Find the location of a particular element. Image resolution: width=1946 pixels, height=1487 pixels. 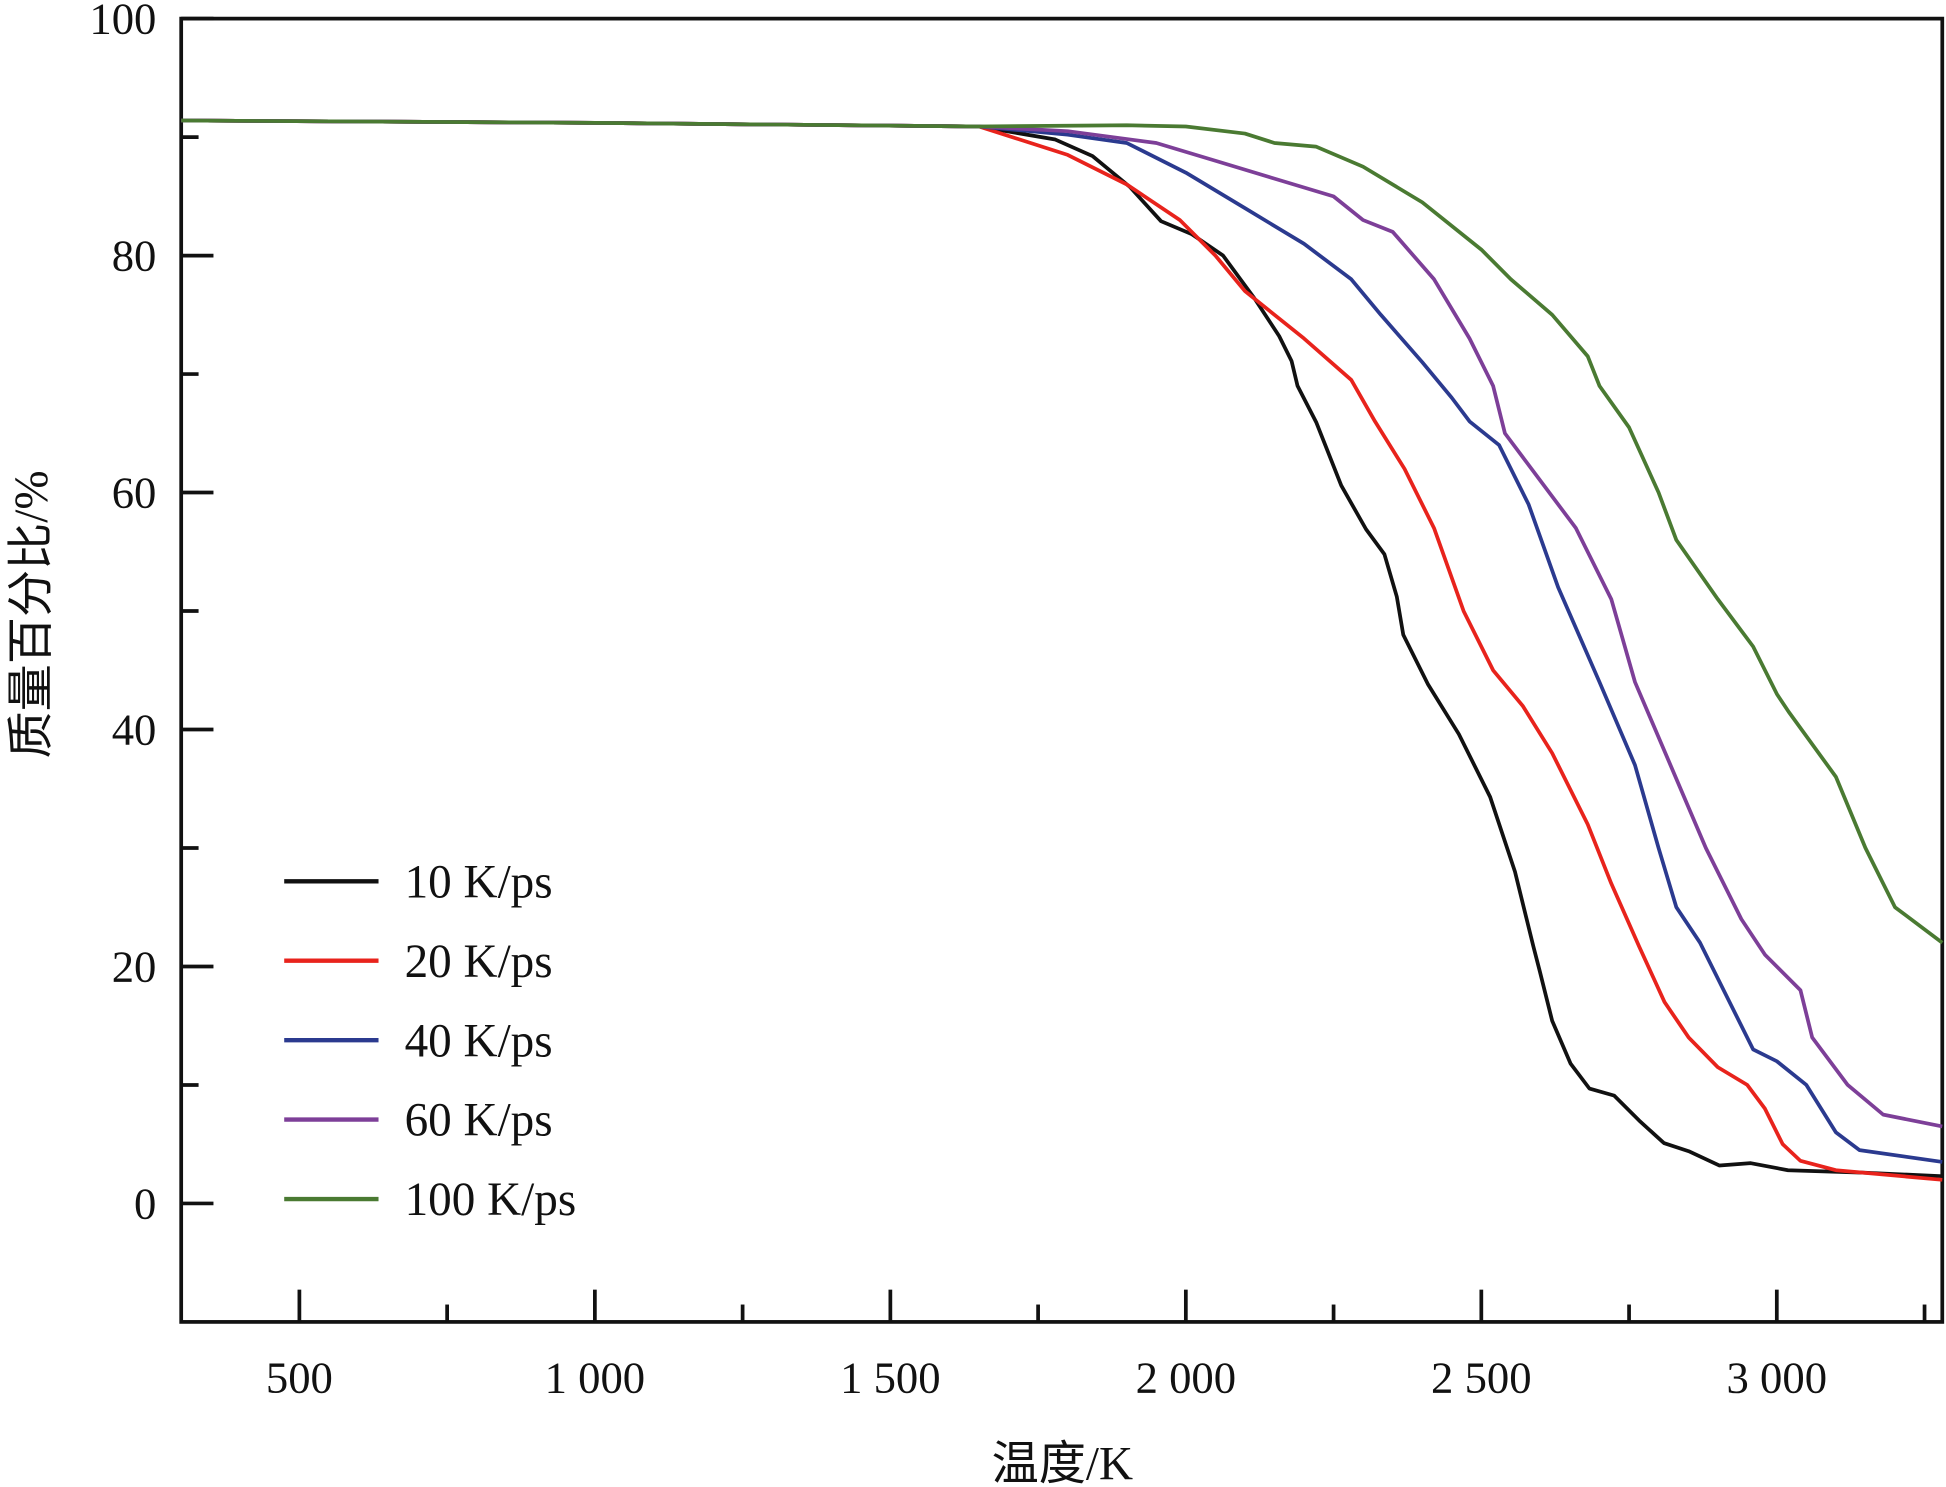

x-tick-label: 2 500 is located at coordinates (1481, 1378).